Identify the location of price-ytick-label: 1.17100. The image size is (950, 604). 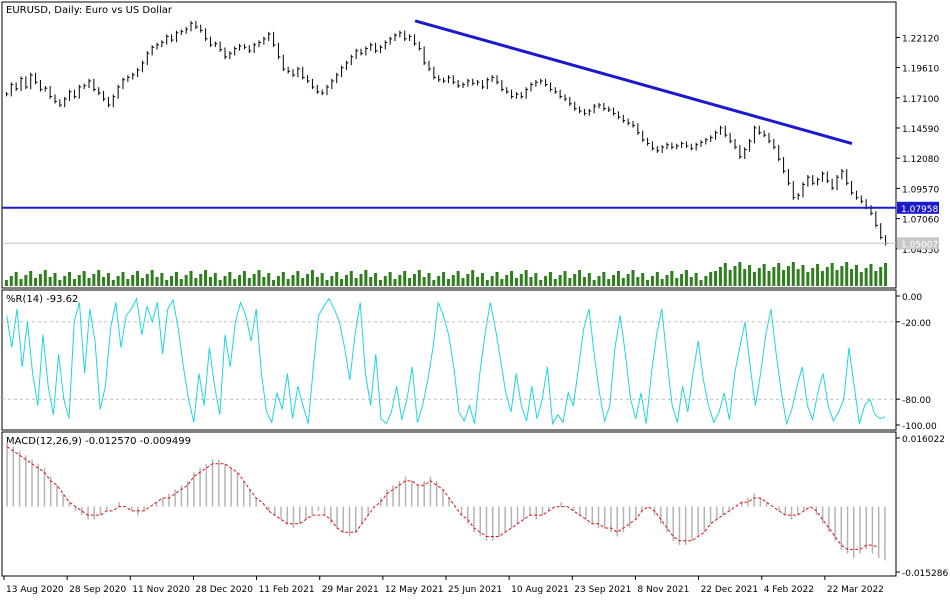
(920, 100).